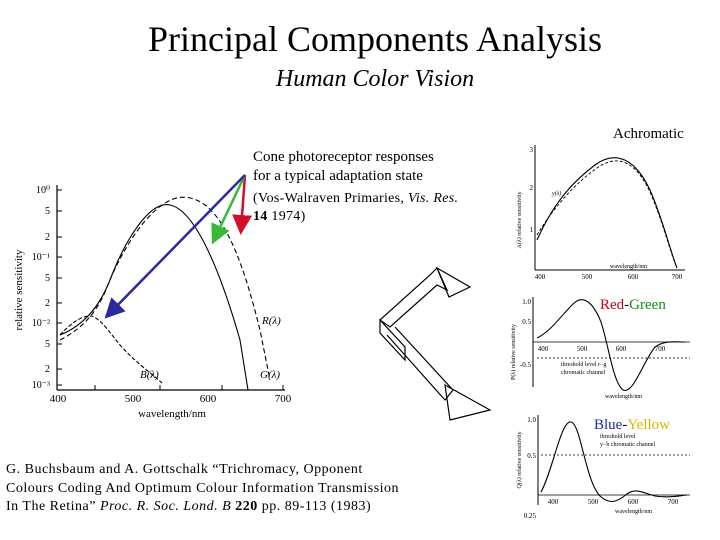 The height and width of the screenshot is (540, 720). What do you see at coordinates (513, 352) in the screenshot?
I see `rg-ylabel: P(λ) relative sensitivity` at bounding box center [513, 352].